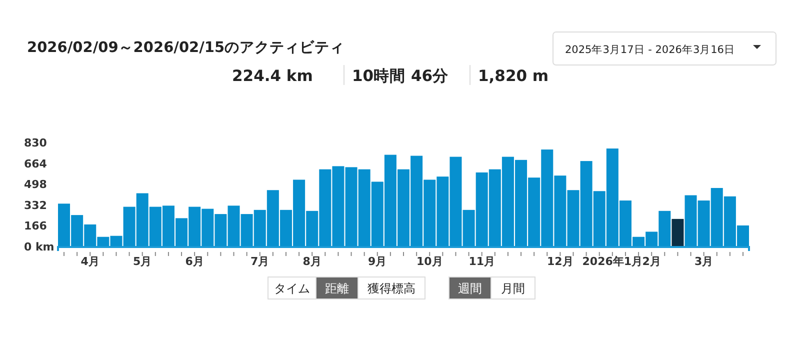  I want to click on y-tick-label: 498, so click(35, 185).